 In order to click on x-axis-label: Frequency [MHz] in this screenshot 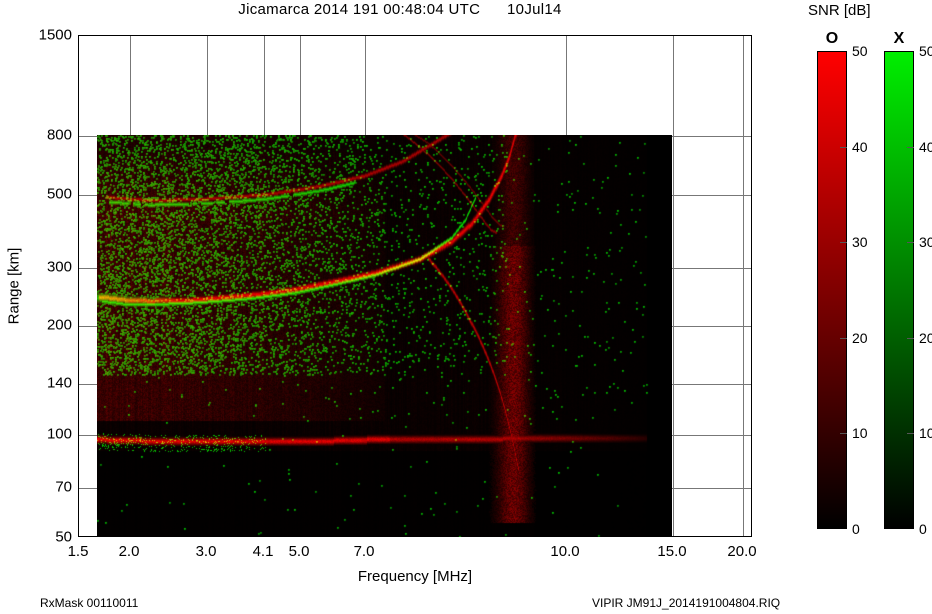, I will do `click(415, 576)`.